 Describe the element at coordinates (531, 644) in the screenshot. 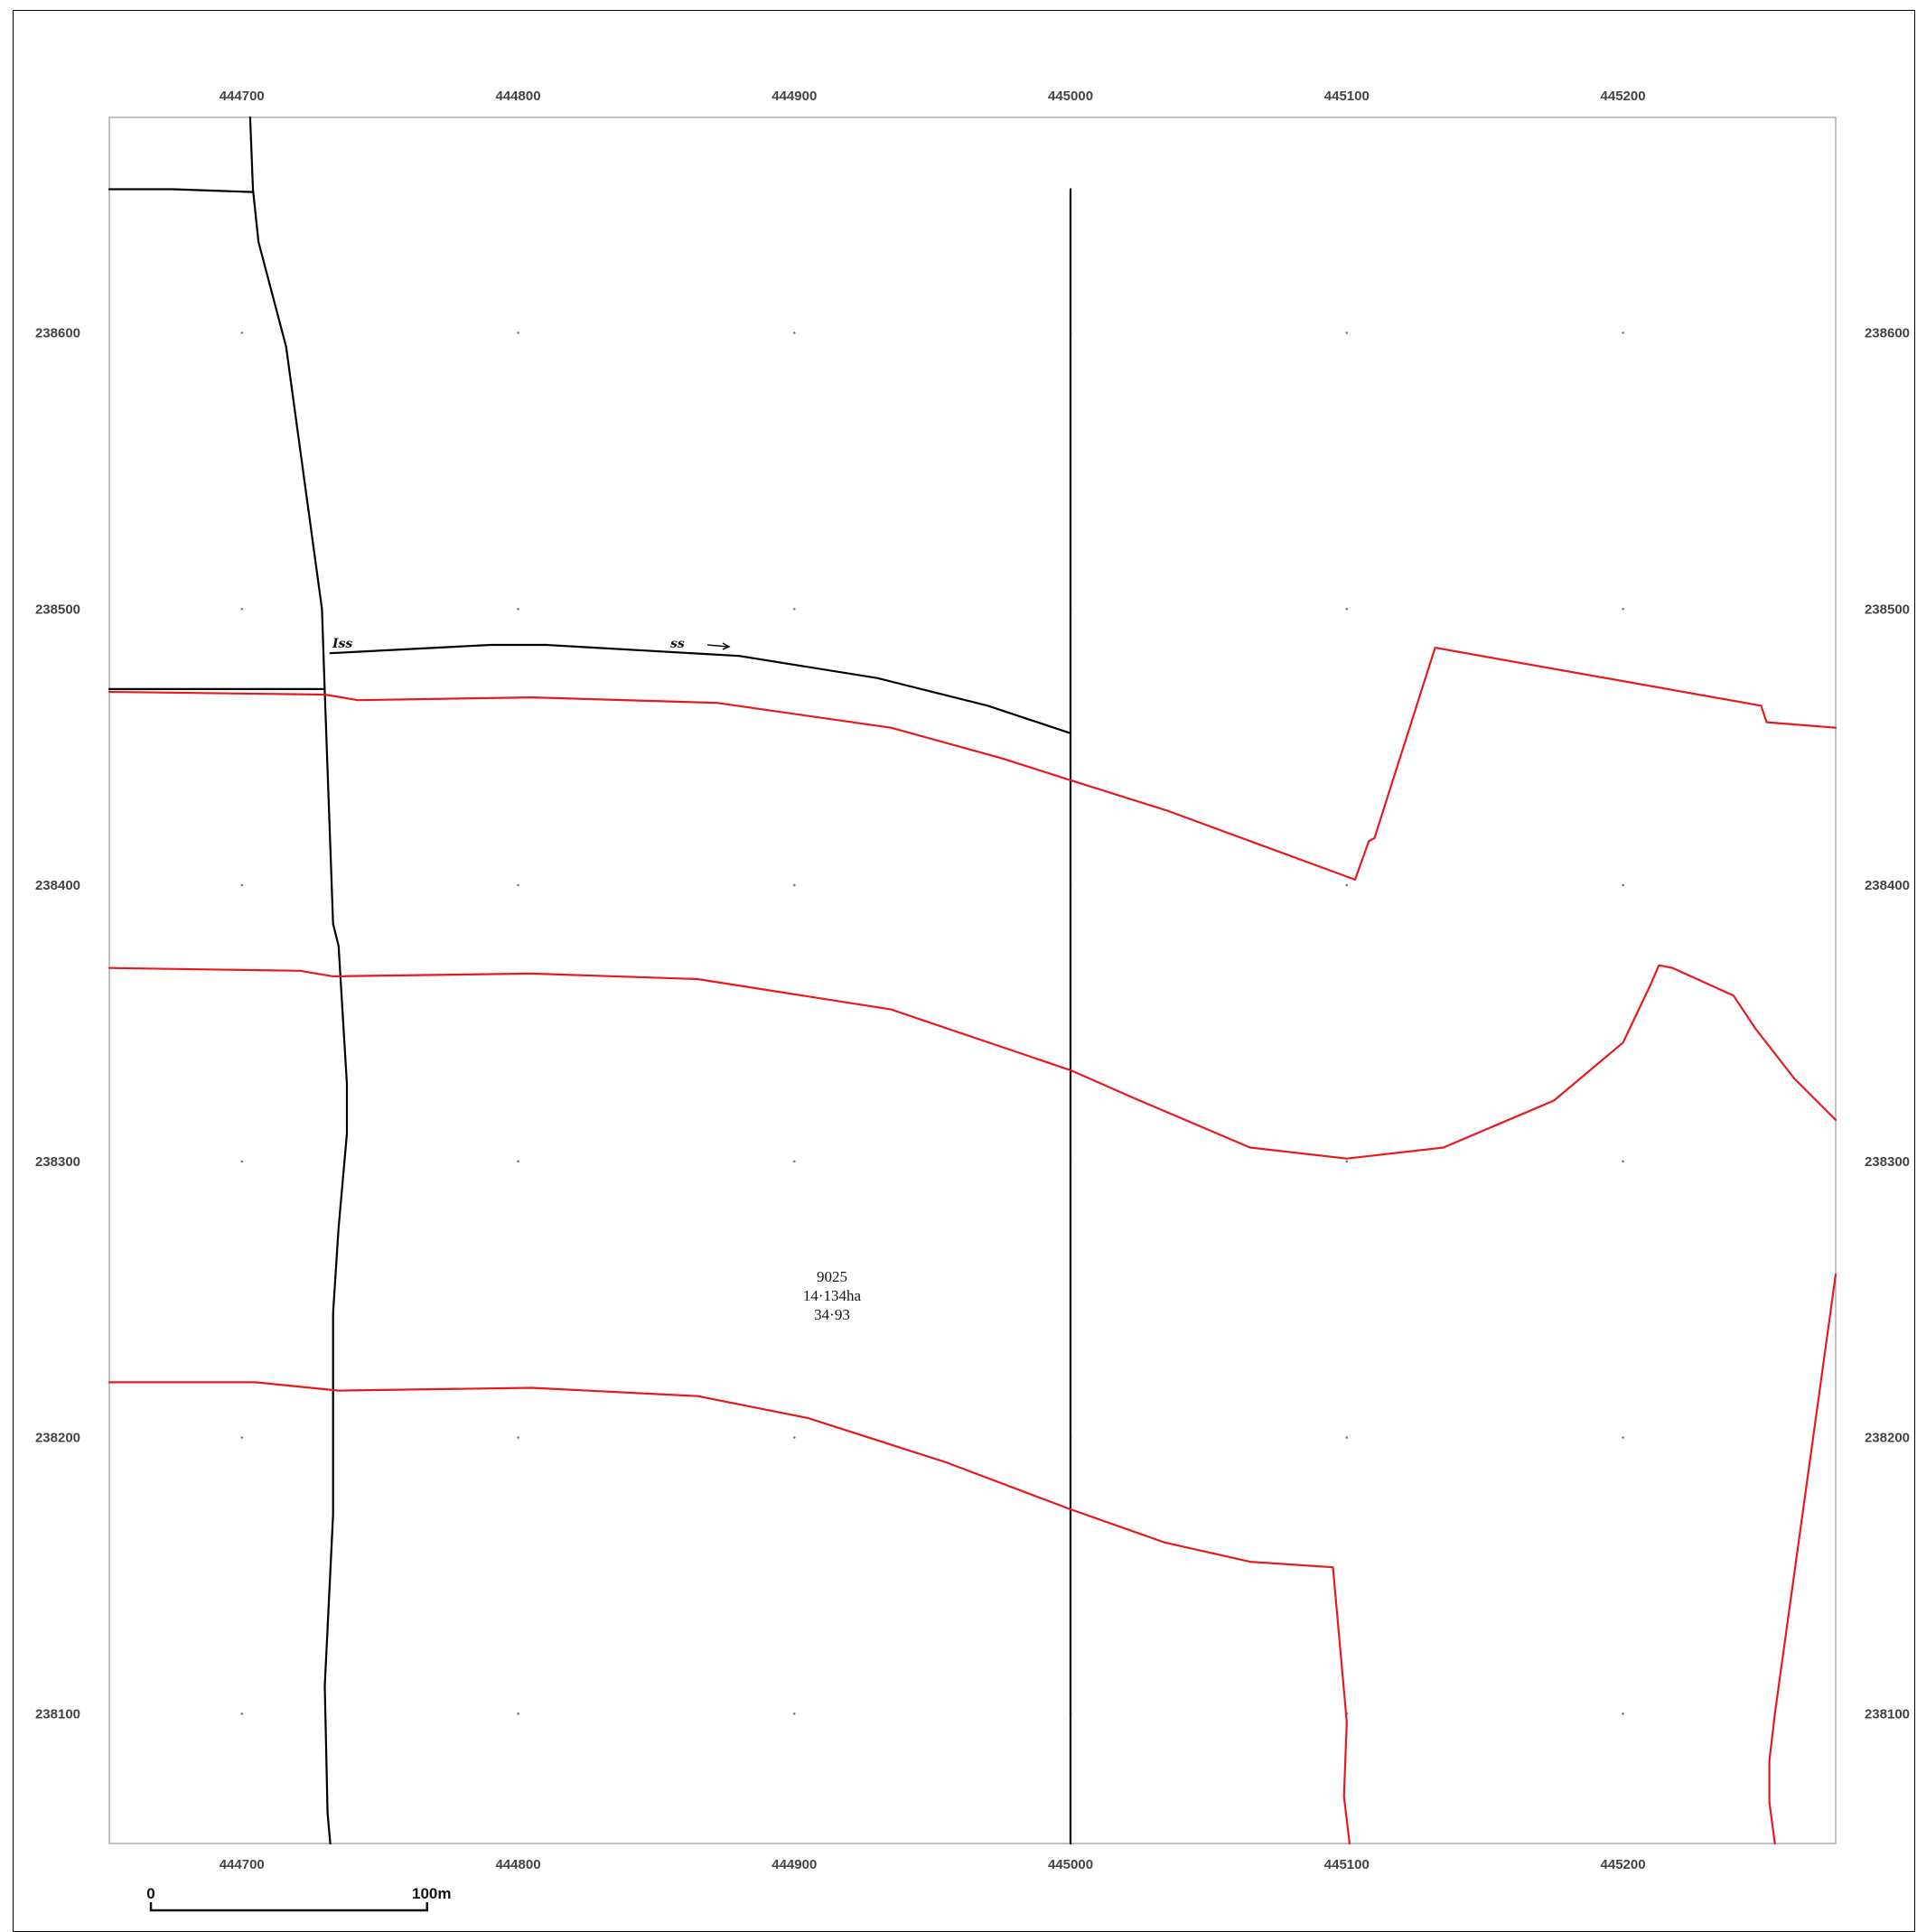

I see `handwritten-annotations: Iss ss` at that location.